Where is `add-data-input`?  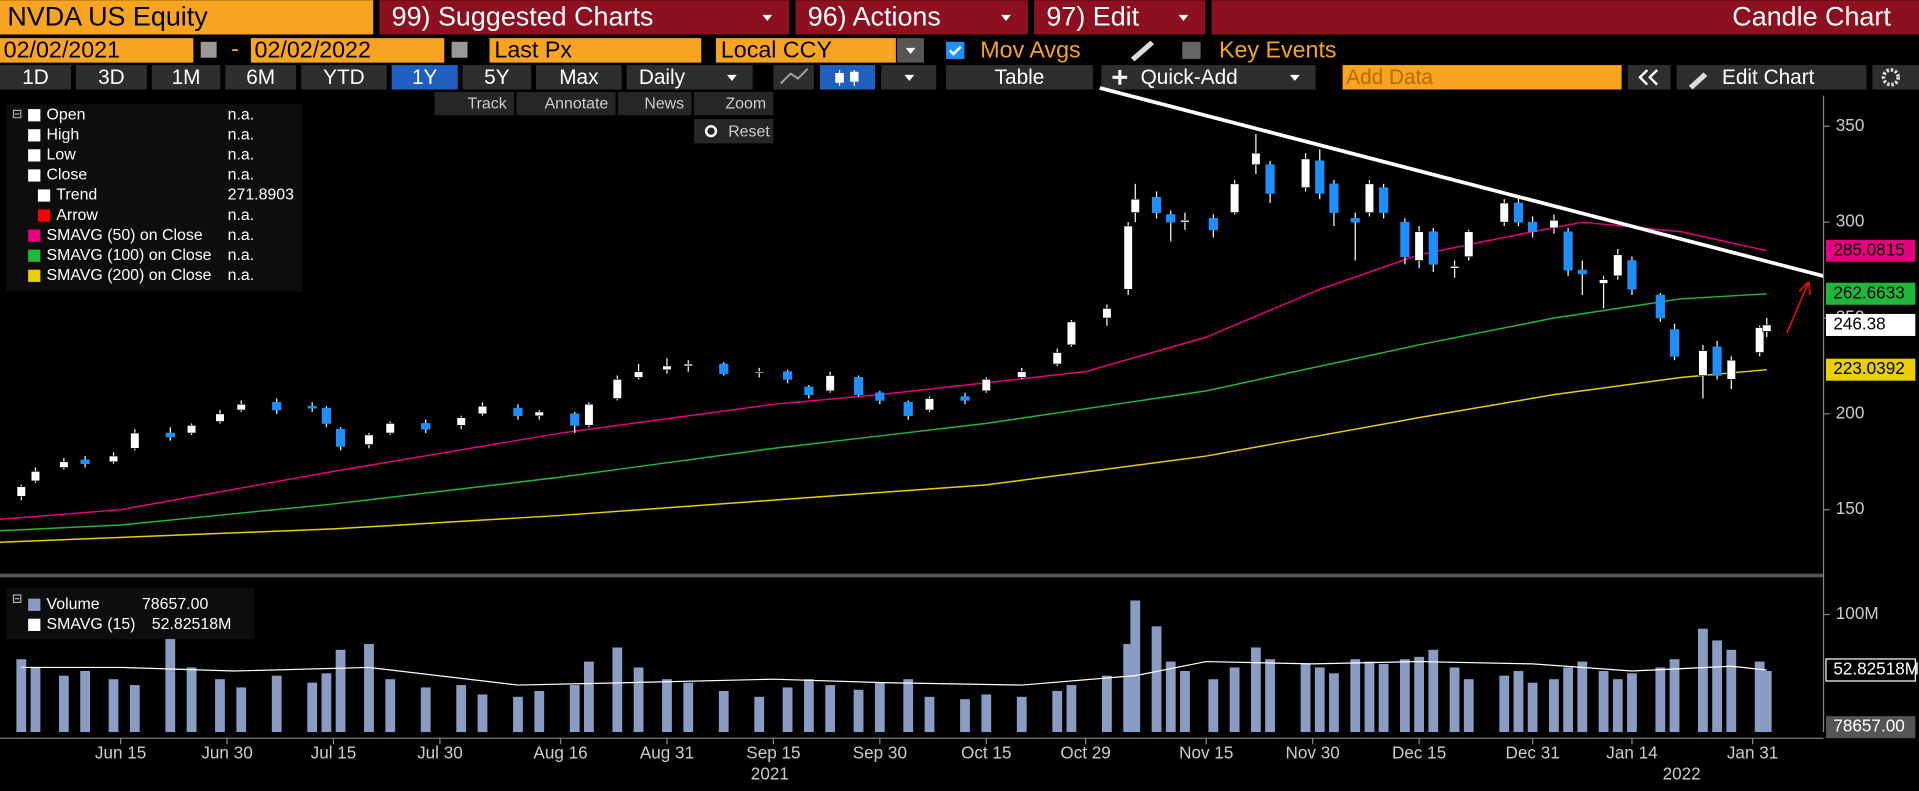
add-data-input is located at coordinates (1482, 77).